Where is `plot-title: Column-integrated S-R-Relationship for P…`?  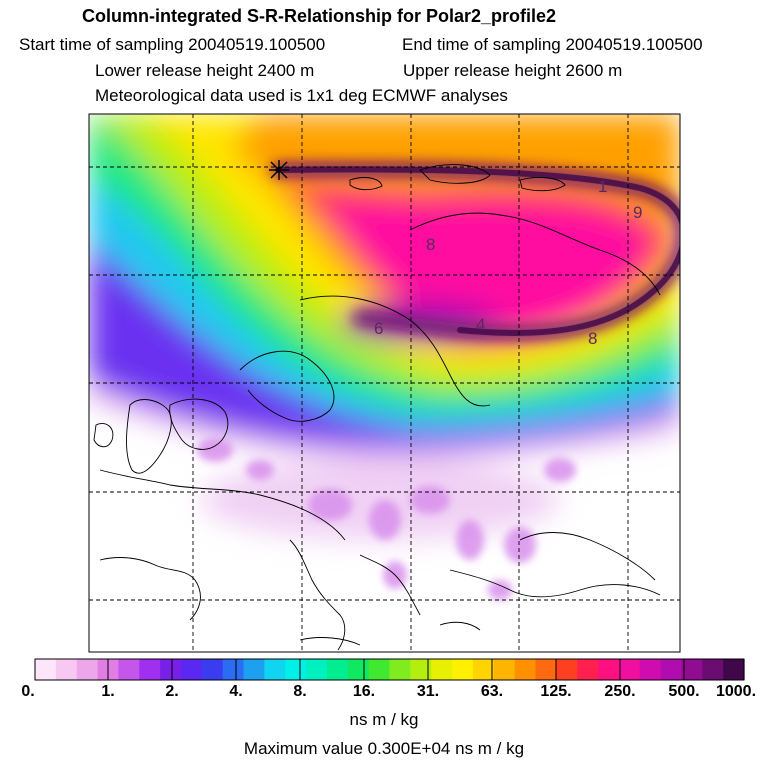 plot-title: Column-integrated S-R-Relationship for P… is located at coordinates (319, 16).